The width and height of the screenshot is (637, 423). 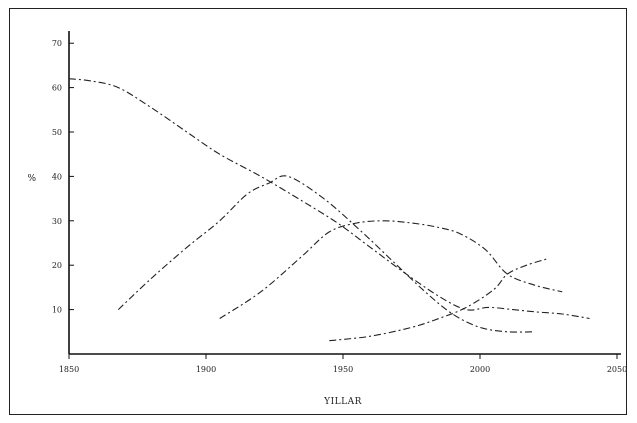 What do you see at coordinates (616, 369) in the screenshot?
I see `x-tick-label: 2050` at bounding box center [616, 369].